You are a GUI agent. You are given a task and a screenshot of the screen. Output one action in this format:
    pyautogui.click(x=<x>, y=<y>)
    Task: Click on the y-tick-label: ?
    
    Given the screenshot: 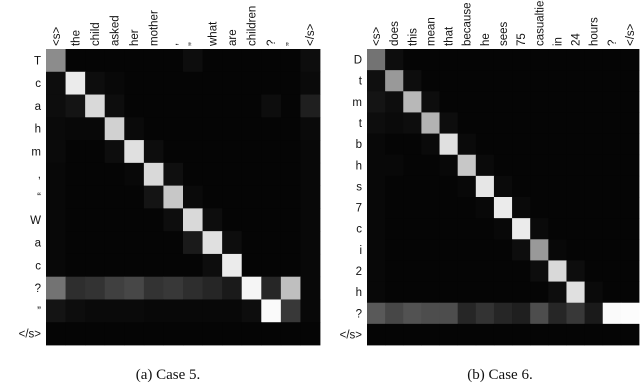 What is the action you would take?
    pyautogui.click(x=38, y=289)
    